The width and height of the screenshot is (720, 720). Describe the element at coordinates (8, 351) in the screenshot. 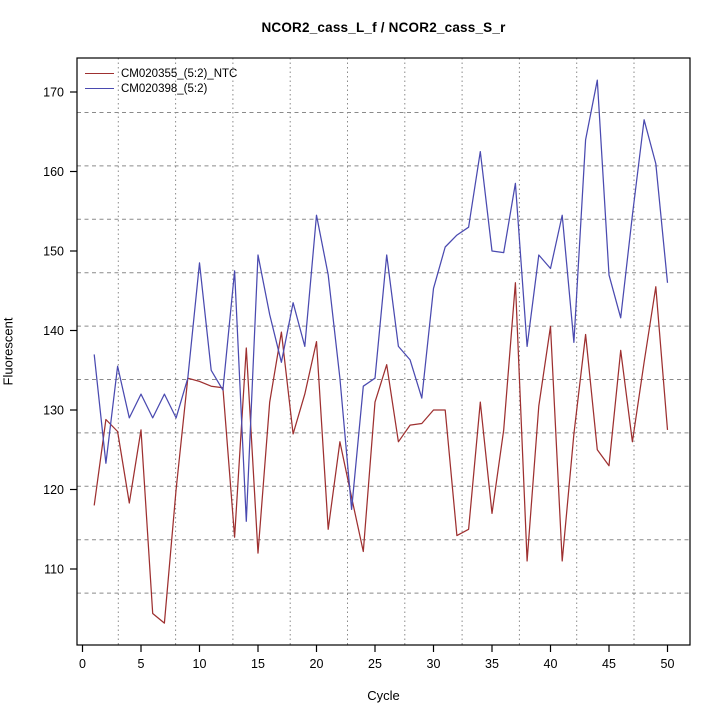

I see `y-axis-label: Fluorescent` at that location.